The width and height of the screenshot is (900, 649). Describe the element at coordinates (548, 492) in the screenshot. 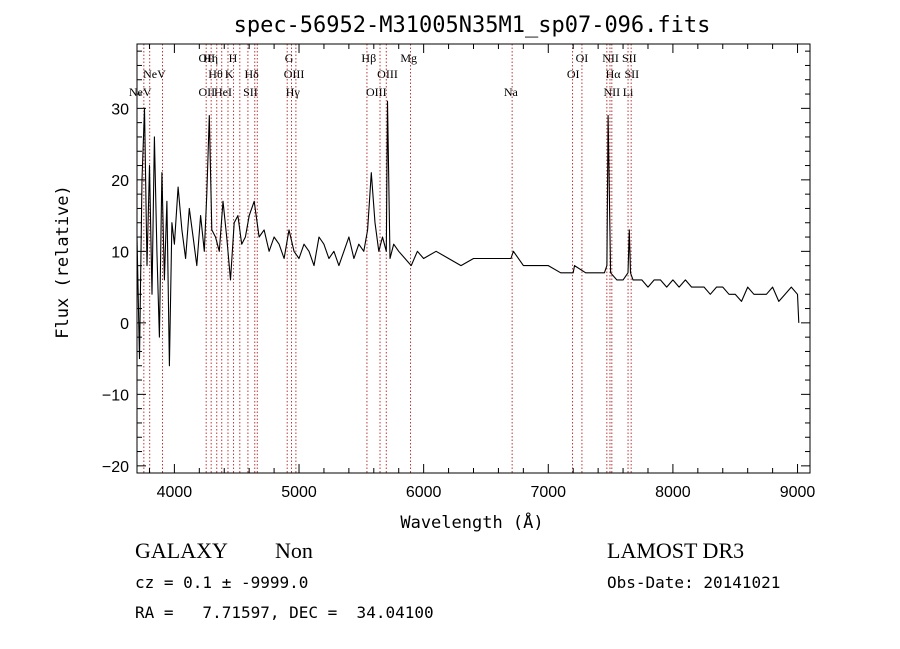

I see `x-tick-label: 7000` at that location.